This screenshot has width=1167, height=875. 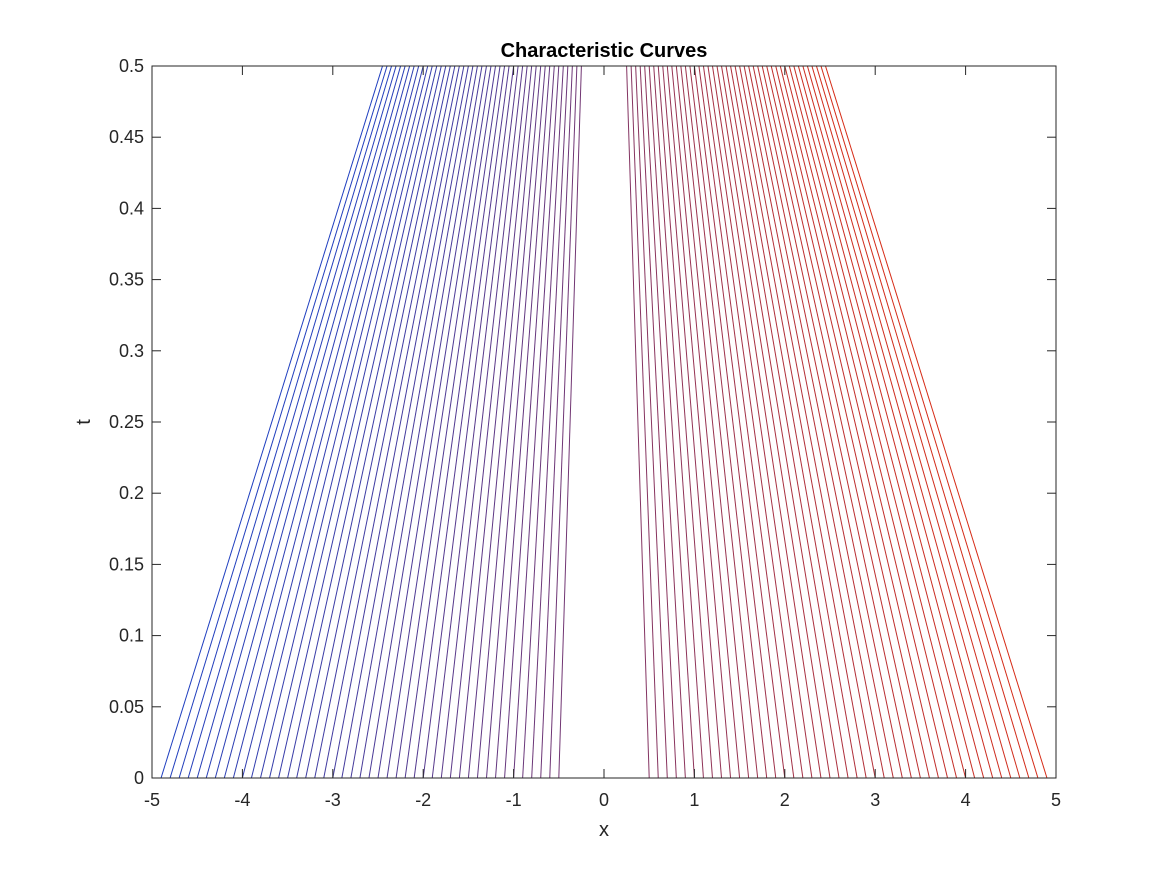 What do you see at coordinates (785, 800) in the screenshot?
I see `x-tick-label: 2` at bounding box center [785, 800].